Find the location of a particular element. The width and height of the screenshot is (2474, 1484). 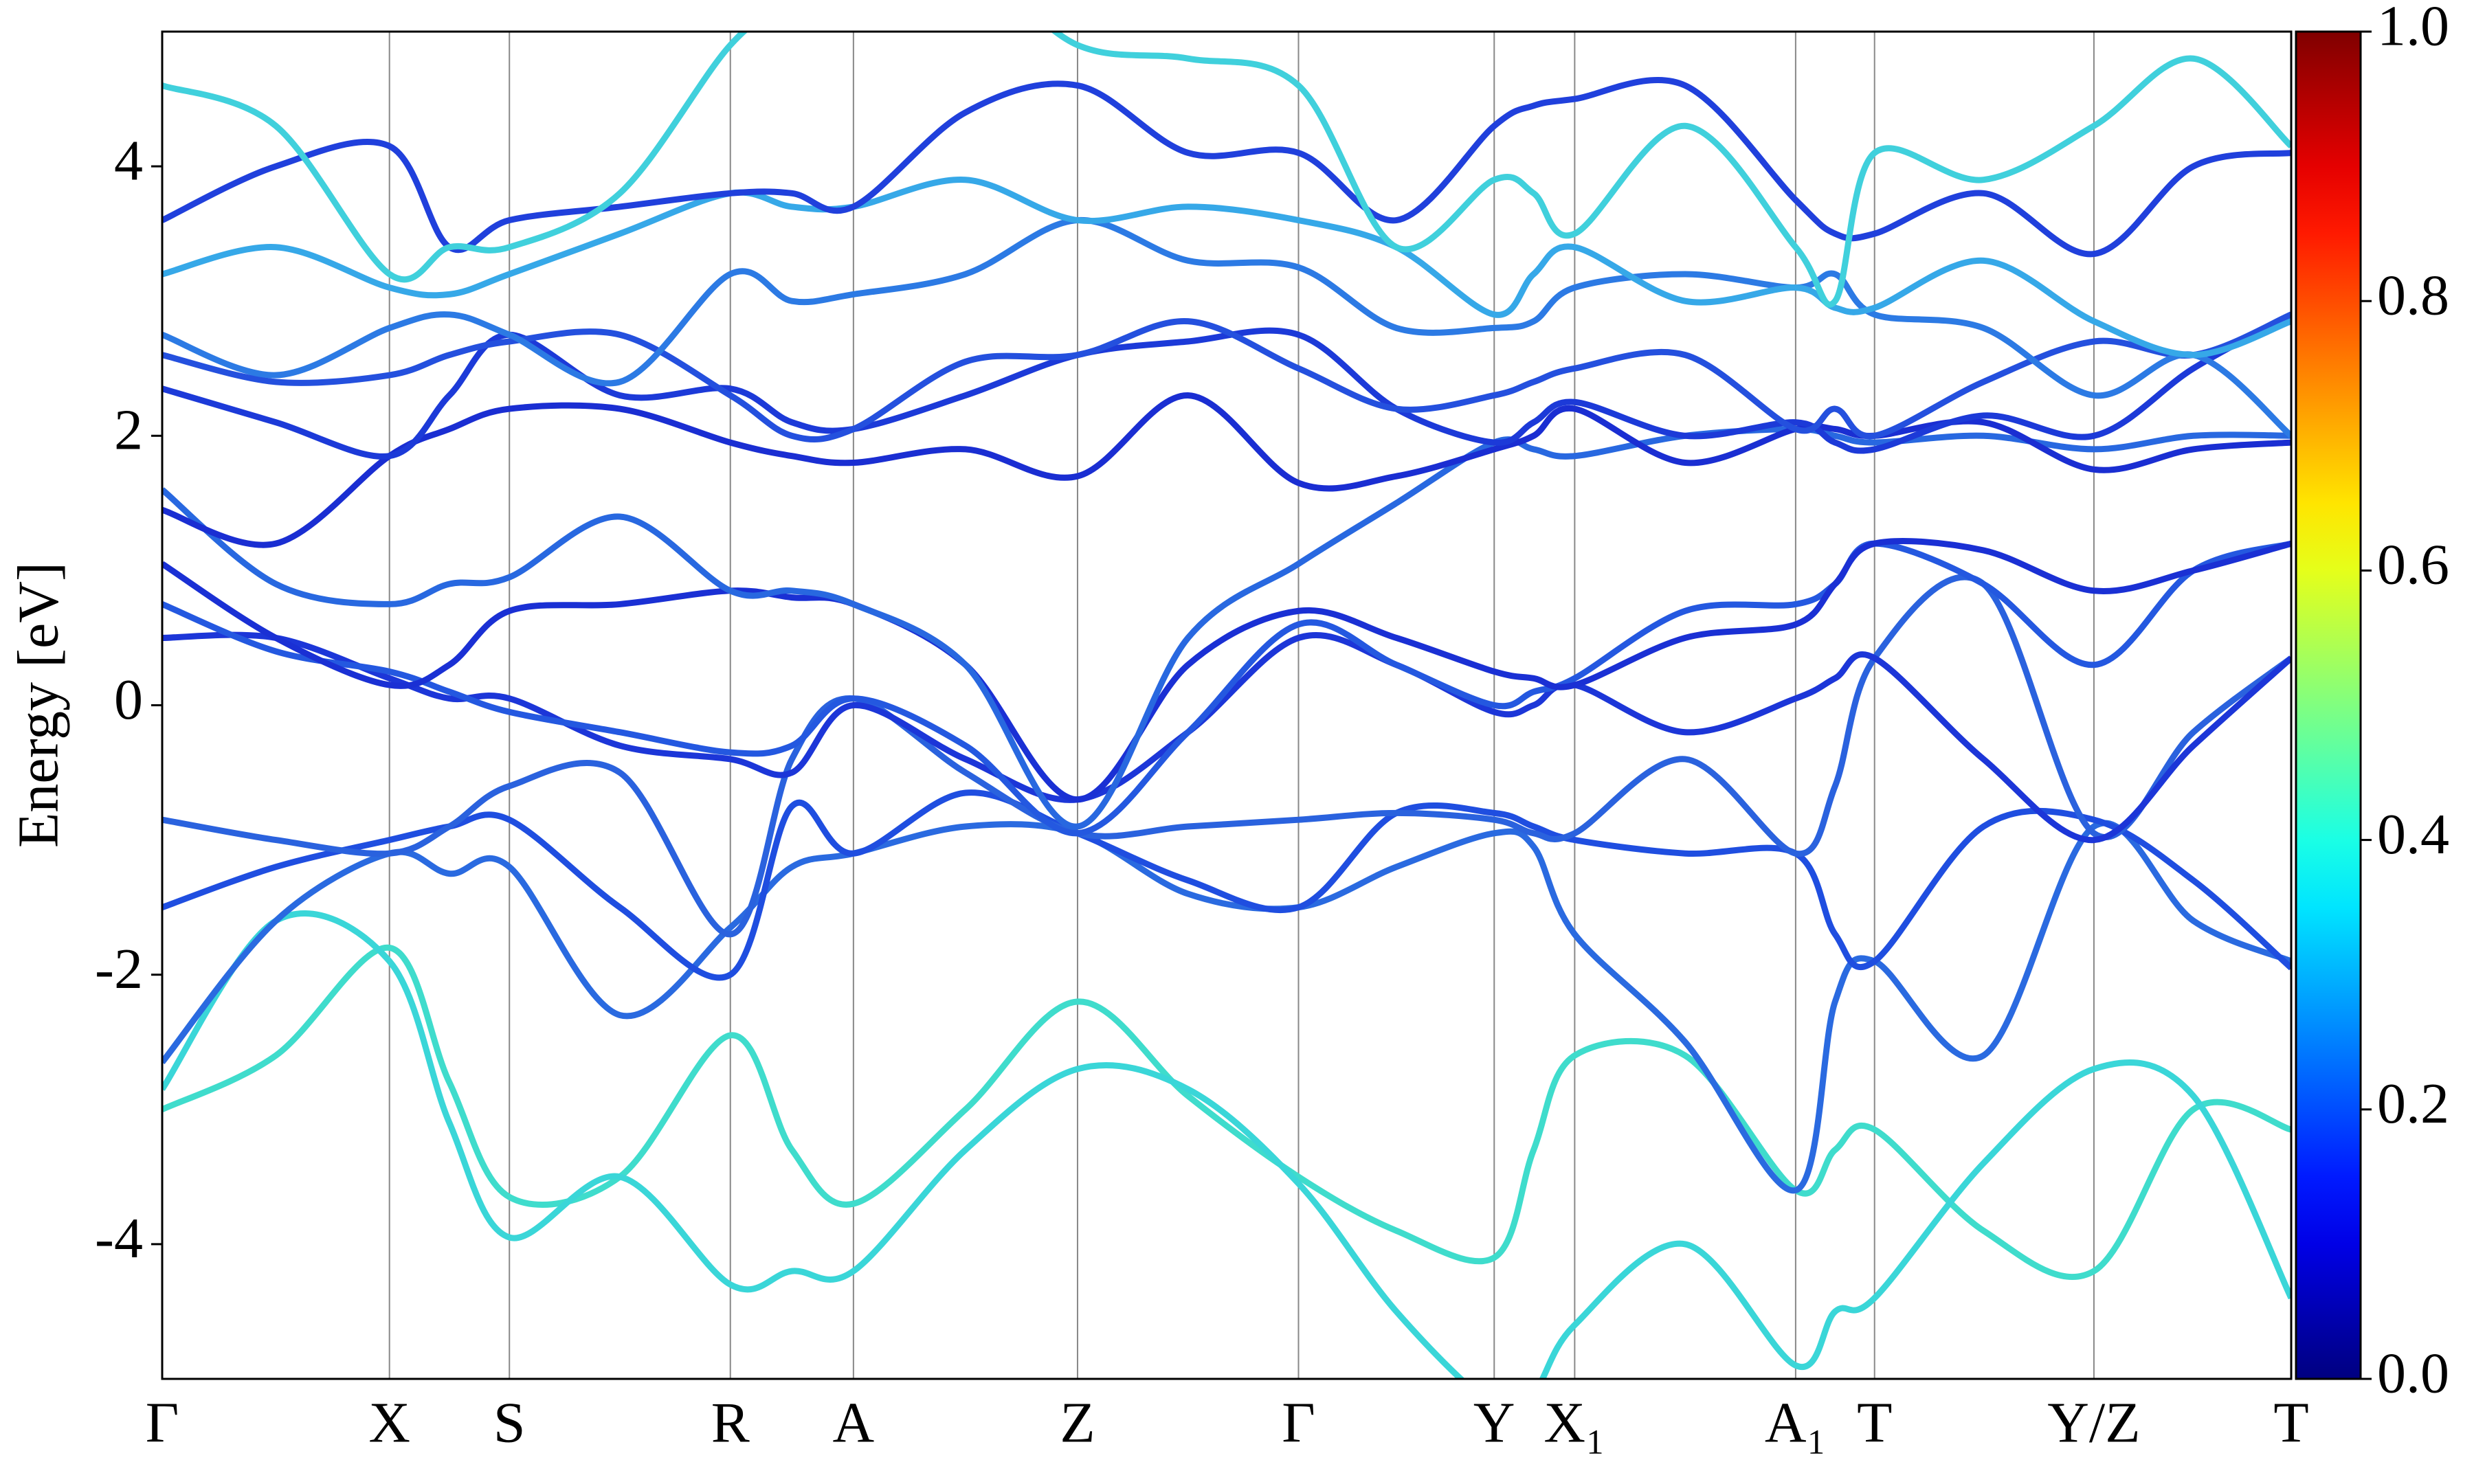

x-tick-label: S is located at coordinates (509, 1422).